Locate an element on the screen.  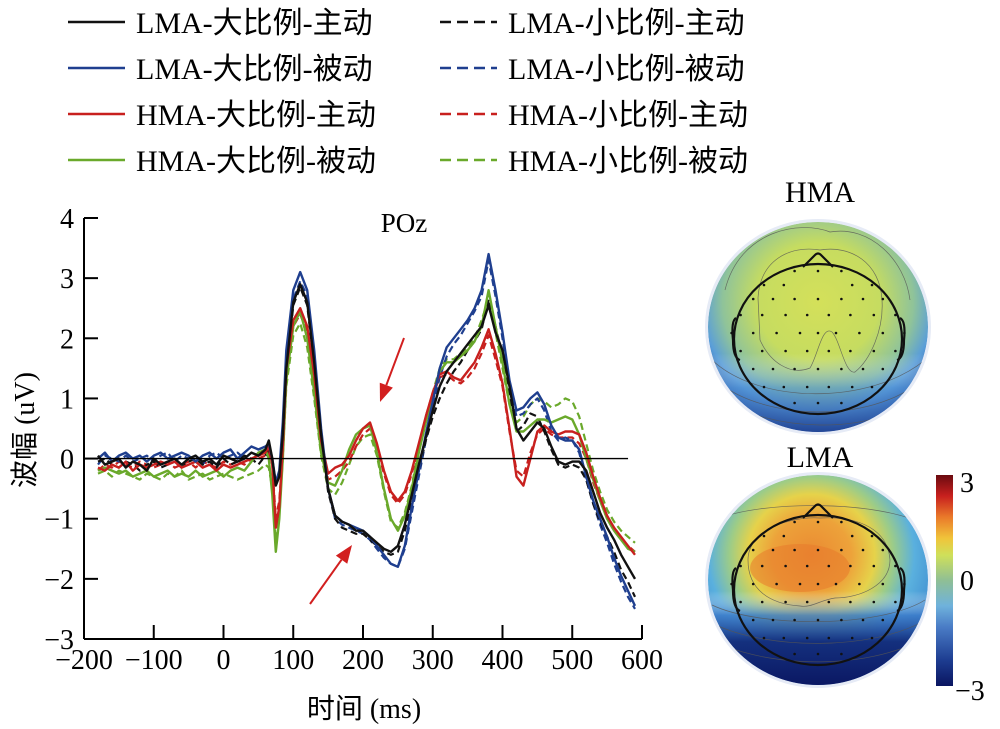
legend-item: LMA-大比例-被动 is located at coordinates (220, 69).